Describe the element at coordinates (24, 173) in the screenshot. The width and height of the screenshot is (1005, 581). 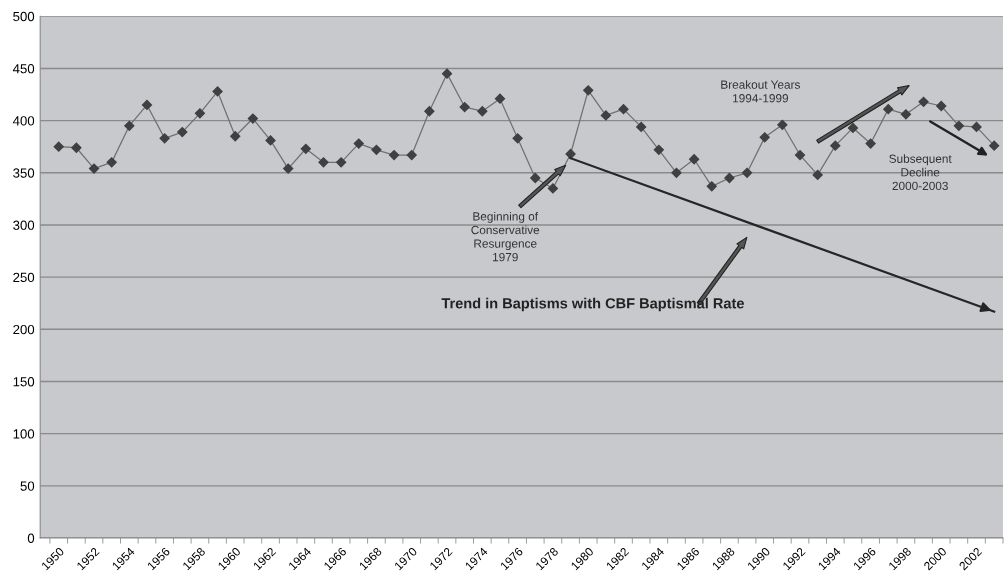
I see `y-tick-label: 350` at that location.